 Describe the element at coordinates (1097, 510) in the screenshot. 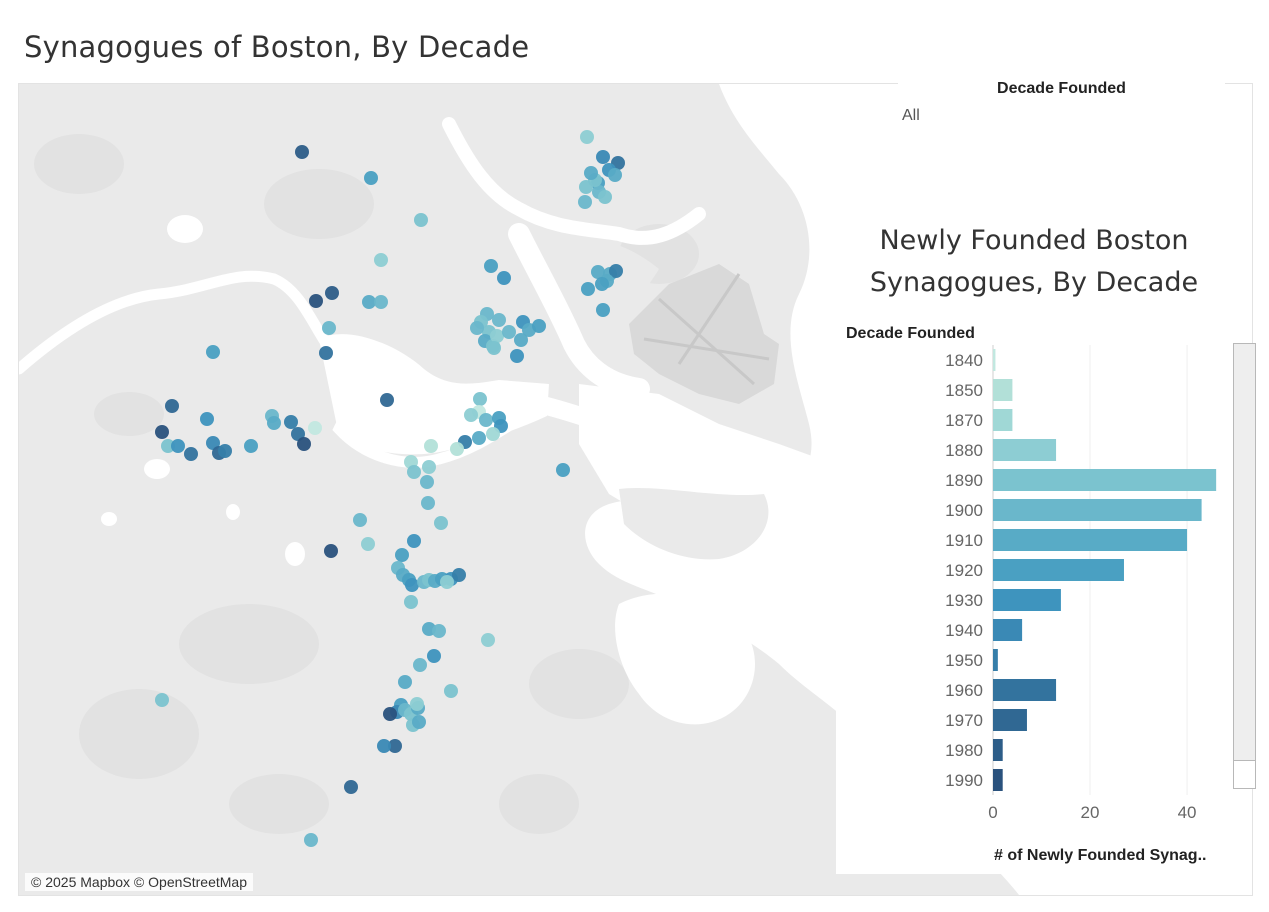

I see `bar-1900` at that location.